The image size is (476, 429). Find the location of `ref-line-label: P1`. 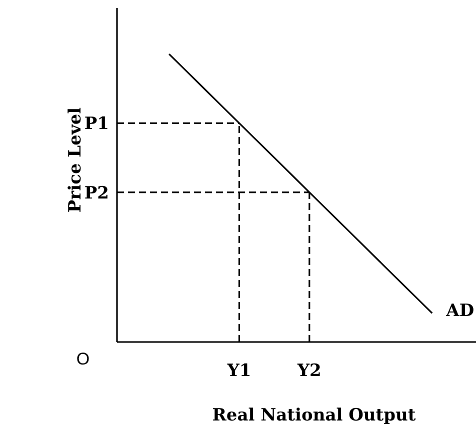

ref-line-label: P1 is located at coordinates (96, 124).